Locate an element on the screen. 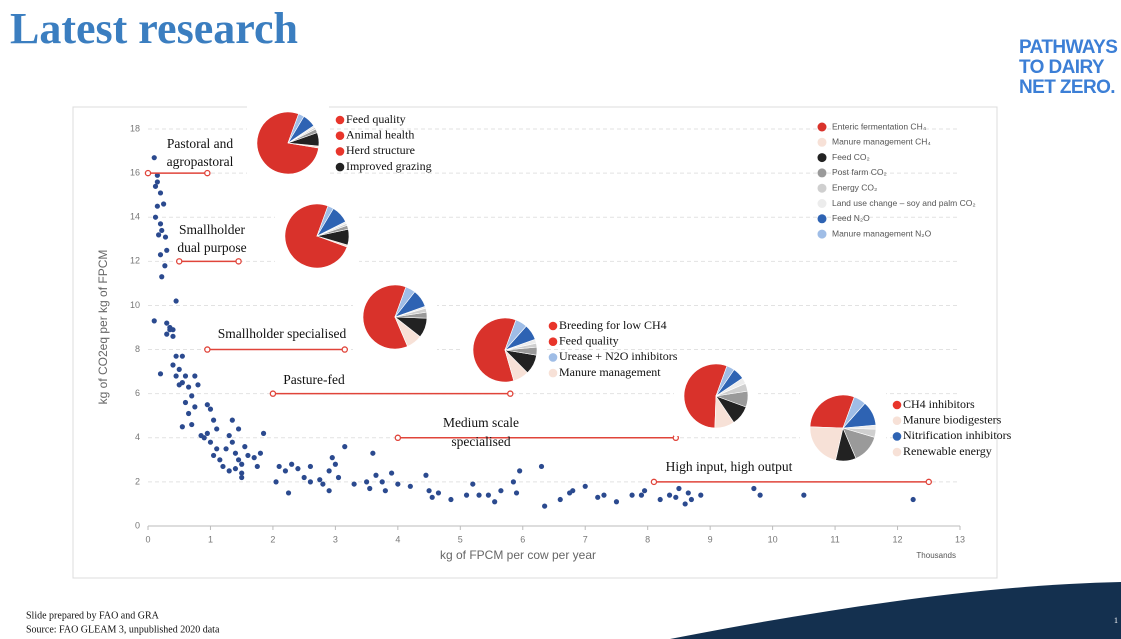 This screenshot has height=639, width=1121. x-axis-label: kg of FPCM per cow per year is located at coordinates (518, 555).